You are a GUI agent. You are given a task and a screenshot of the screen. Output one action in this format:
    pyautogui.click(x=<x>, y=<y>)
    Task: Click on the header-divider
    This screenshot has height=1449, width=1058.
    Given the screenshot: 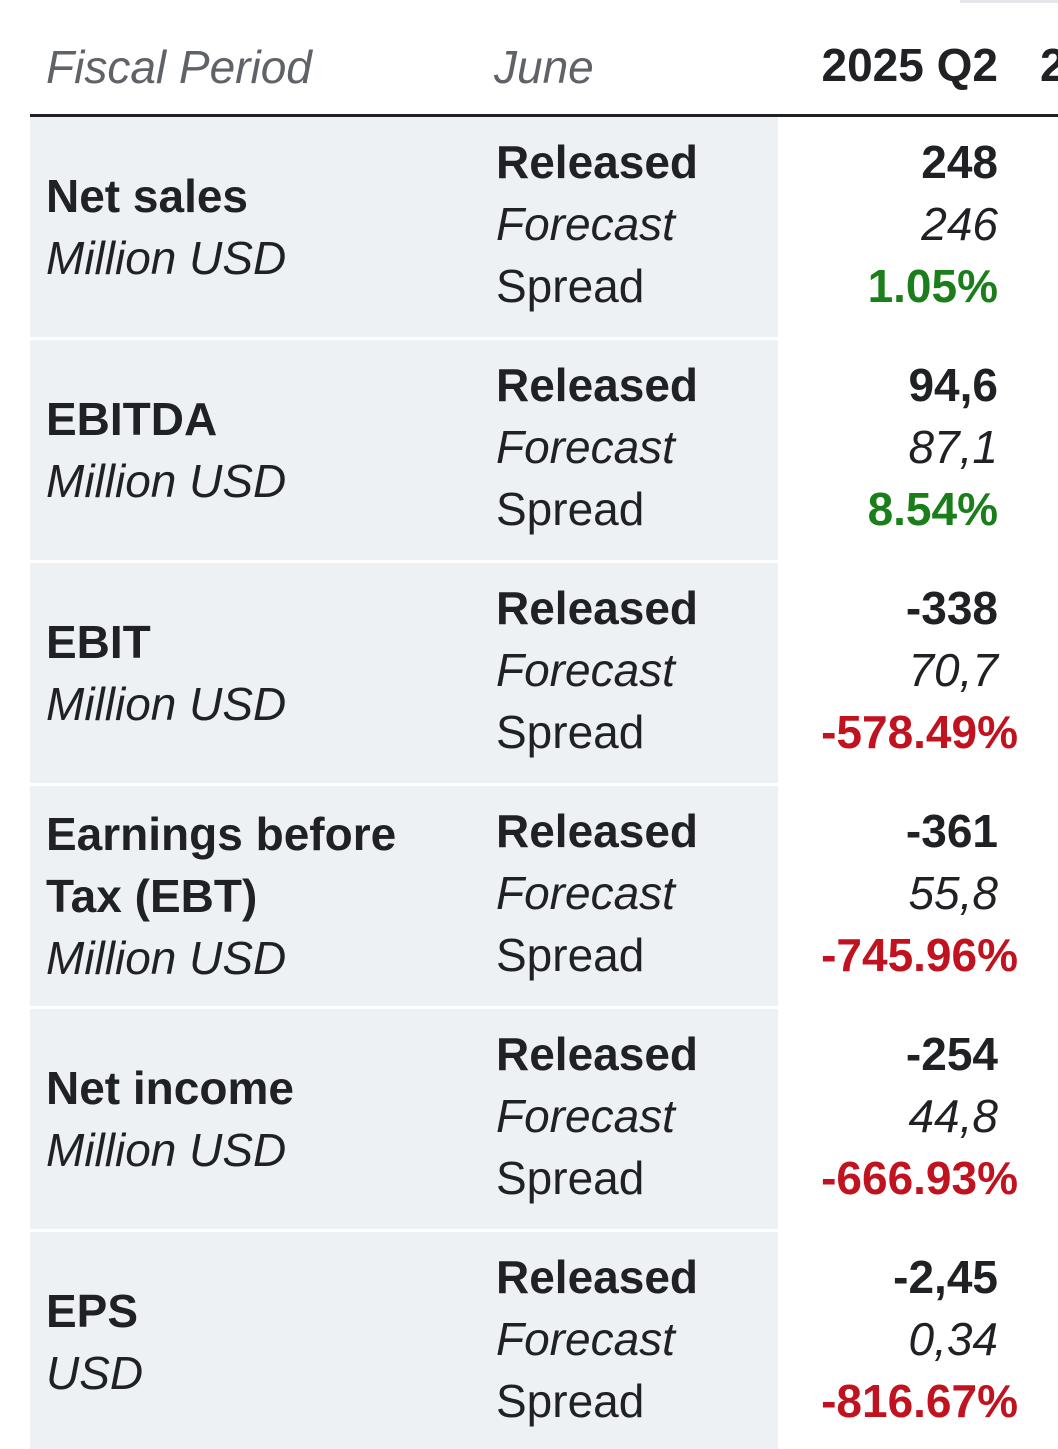 What is the action you would take?
    pyautogui.click(x=544, y=115)
    